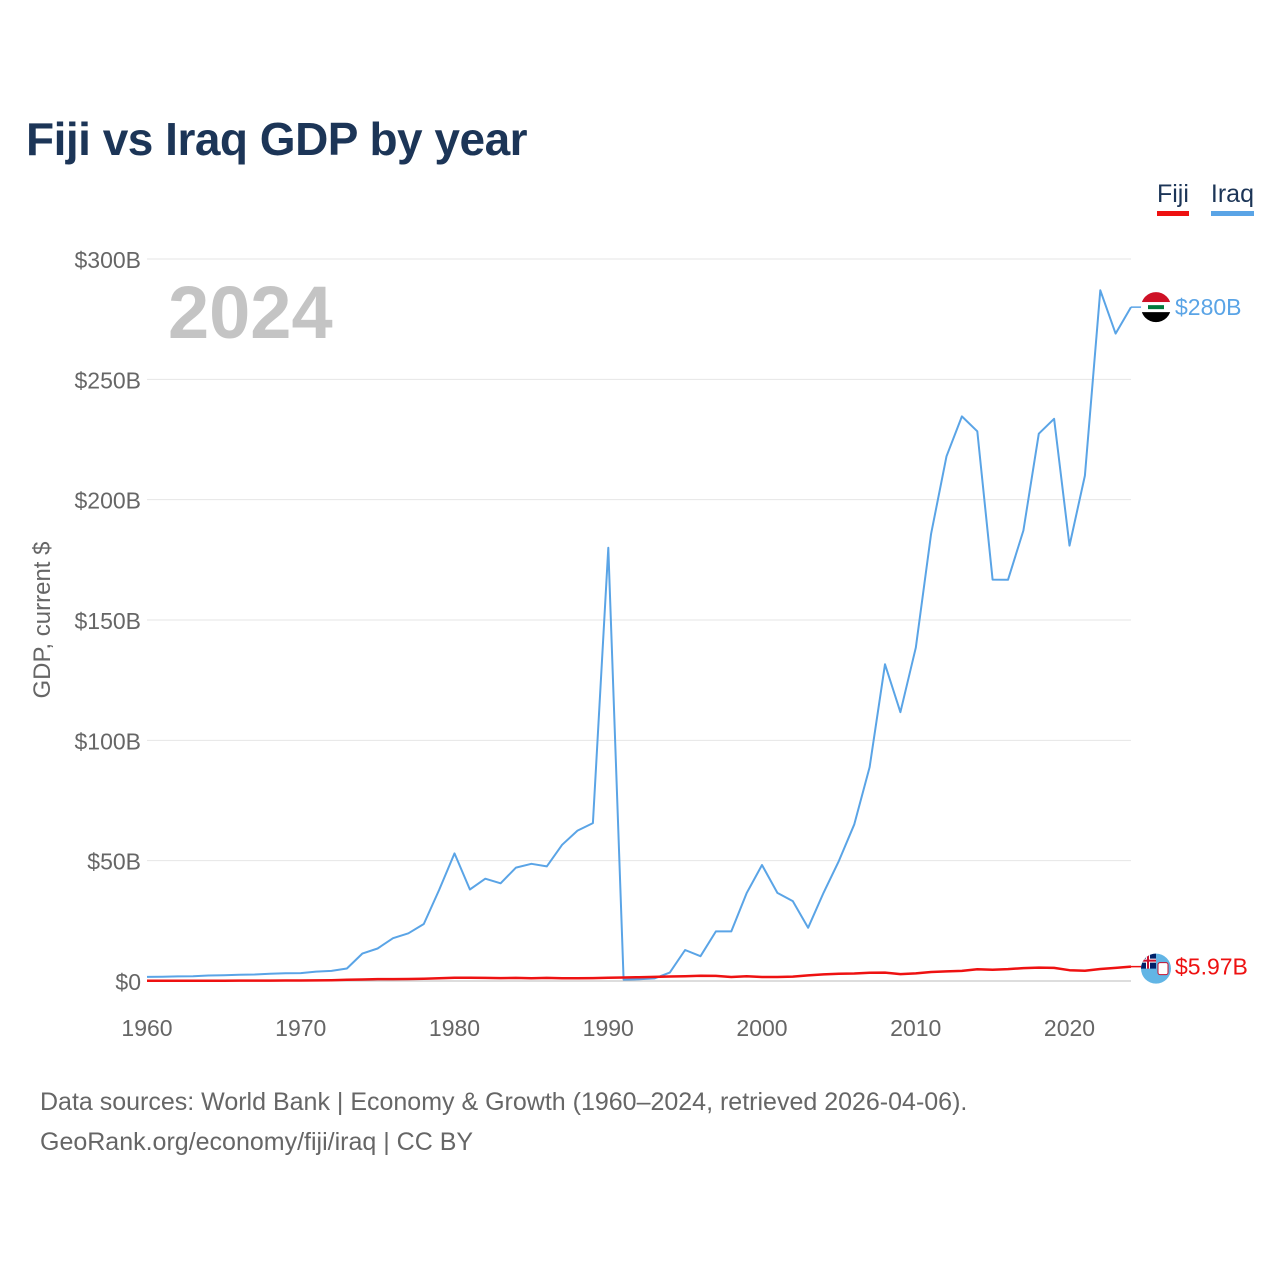 The width and height of the screenshot is (1280, 1280). Describe the element at coordinates (300, 1028) in the screenshot. I see `x-tick-label: 1970` at that location.